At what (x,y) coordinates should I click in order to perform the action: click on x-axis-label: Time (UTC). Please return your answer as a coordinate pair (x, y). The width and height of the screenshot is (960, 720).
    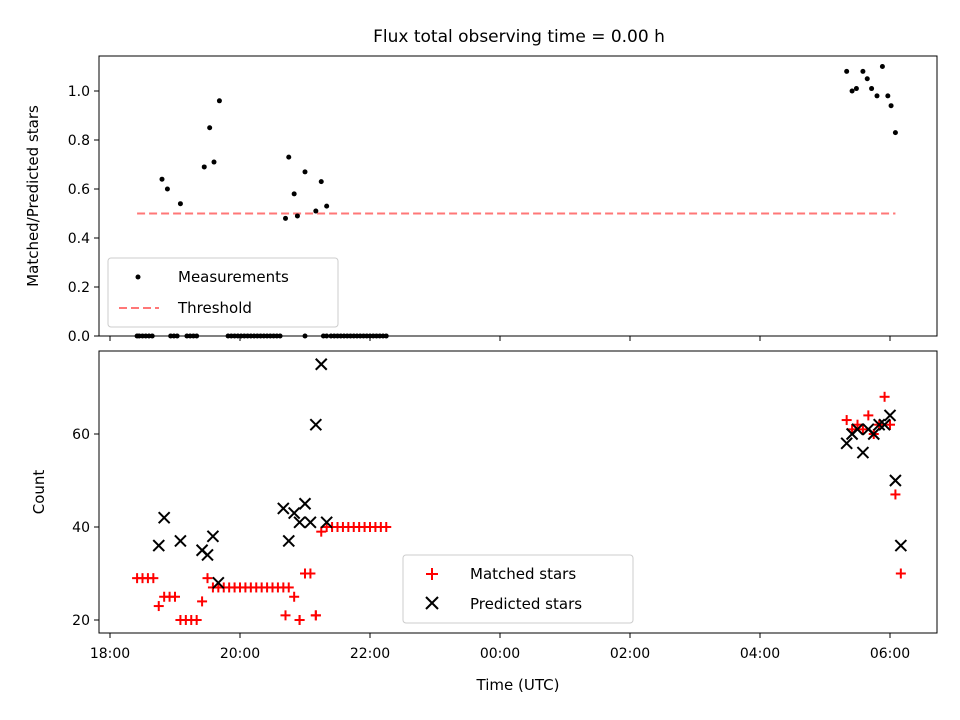
    Looking at the image, I should click on (518, 685).